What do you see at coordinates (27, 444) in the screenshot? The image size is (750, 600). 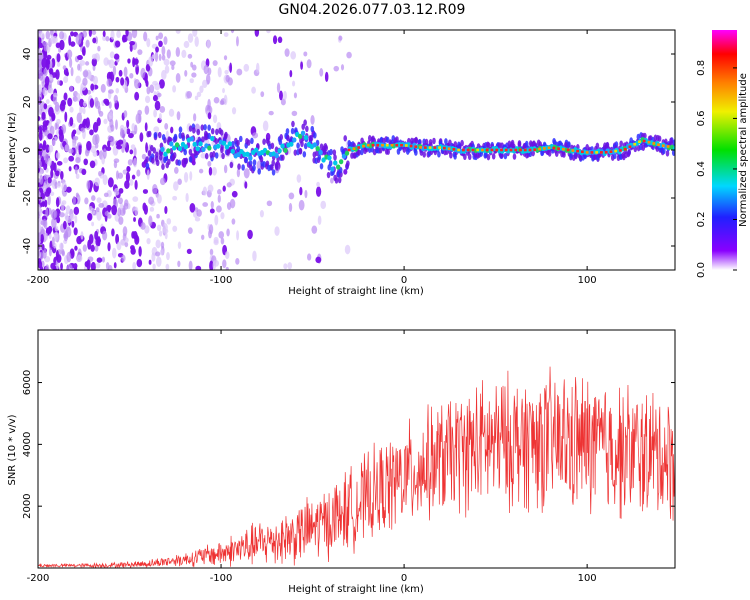 I see `snr-y-tick-label: 4000` at bounding box center [27, 444].